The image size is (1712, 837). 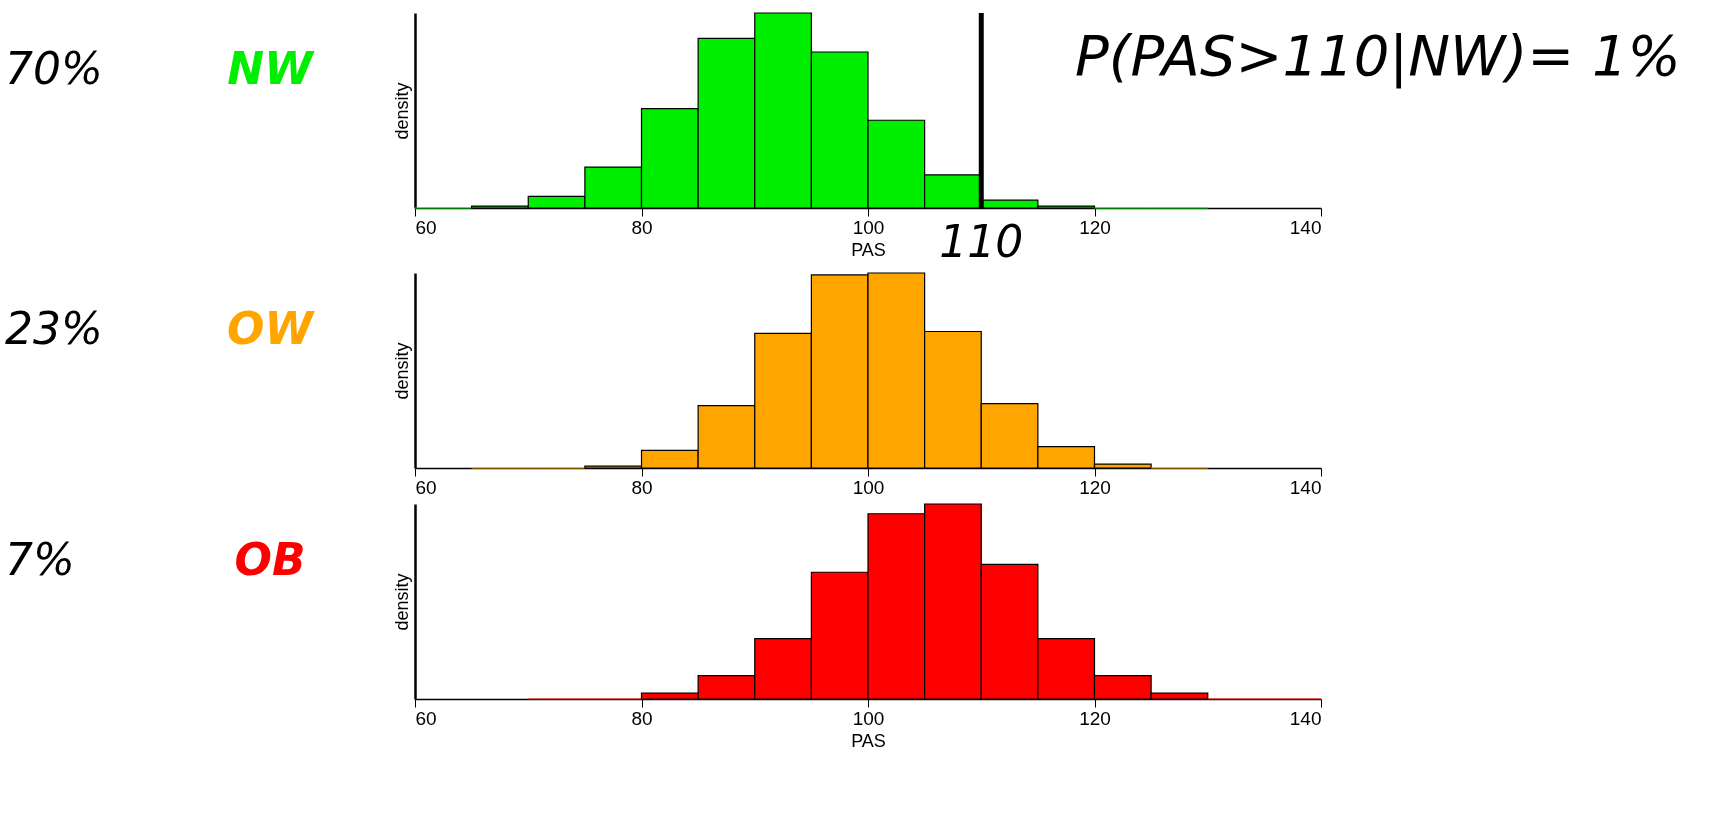 I want to click on text: NW, so click(x=271, y=68).